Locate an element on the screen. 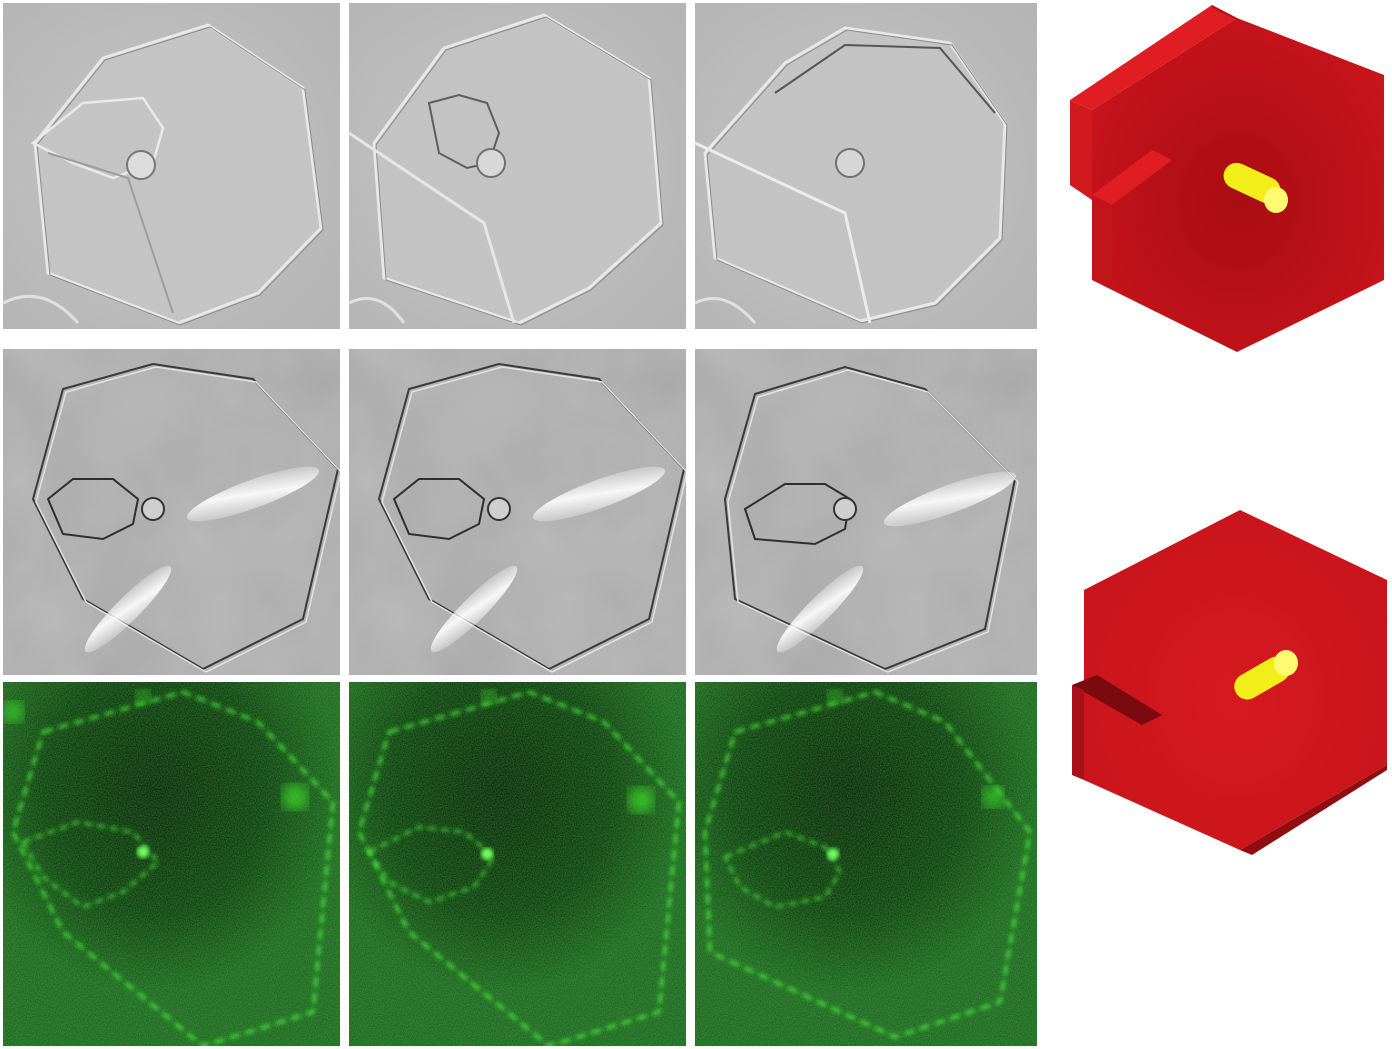 This screenshot has height=1049, width=1392. fluor-panel-r3c3 is located at coordinates (866, 864).